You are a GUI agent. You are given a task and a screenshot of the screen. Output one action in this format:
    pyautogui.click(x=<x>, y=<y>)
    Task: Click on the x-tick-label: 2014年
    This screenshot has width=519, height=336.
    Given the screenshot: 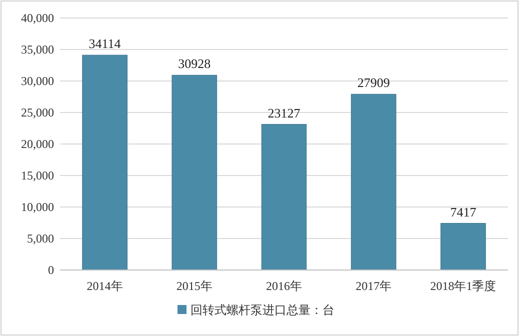 What is the action you would take?
    pyautogui.click(x=104, y=286)
    